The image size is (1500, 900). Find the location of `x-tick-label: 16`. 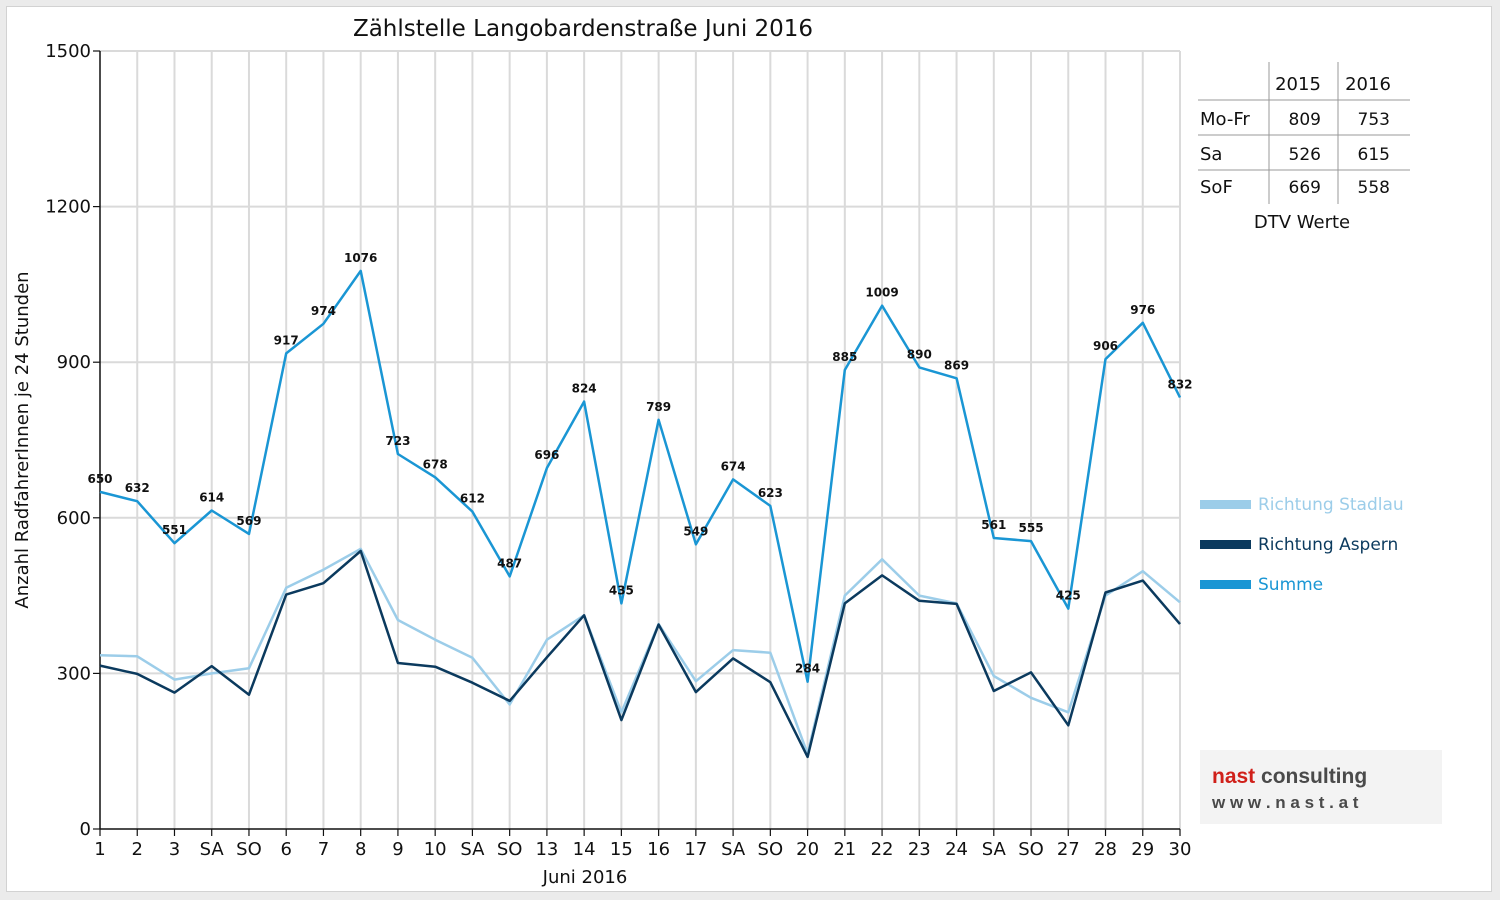

x-tick-label: 16 is located at coordinates (658, 849).